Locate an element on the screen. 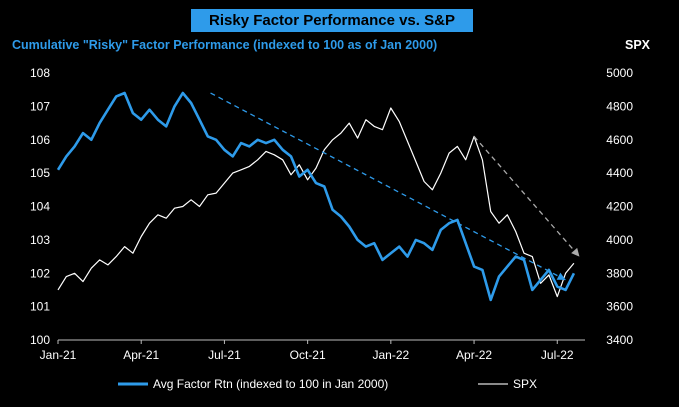 The image size is (679, 407). x-tick-label: Jul-21 is located at coordinates (224, 355).